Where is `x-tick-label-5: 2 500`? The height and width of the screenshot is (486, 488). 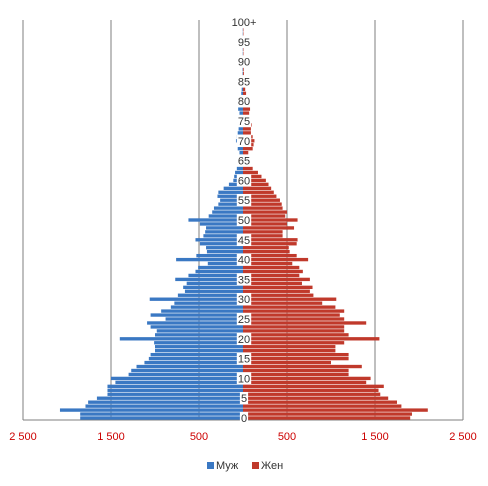
x-tick-label-5: 2 500 is located at coordinates (463, 437).